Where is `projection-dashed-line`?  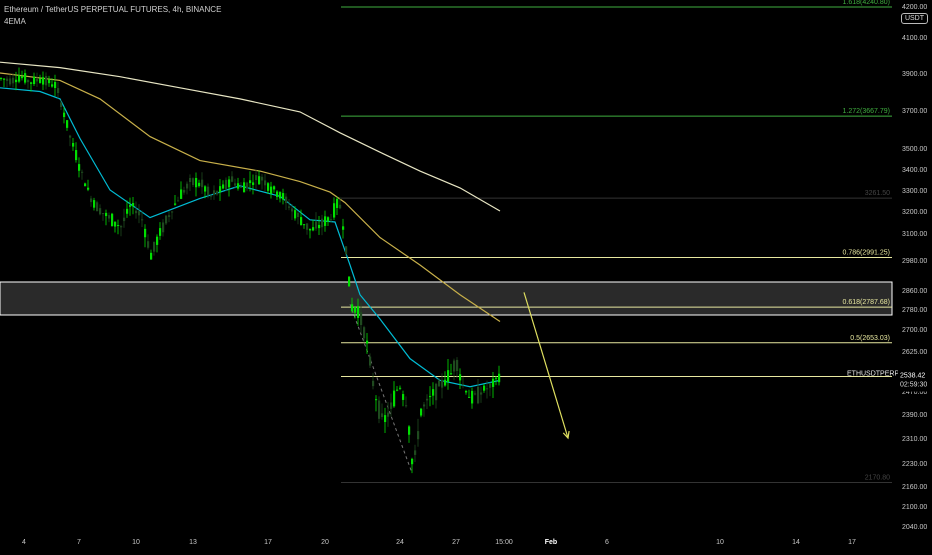
projection-dashed-line is located at coordinates (381, 389).